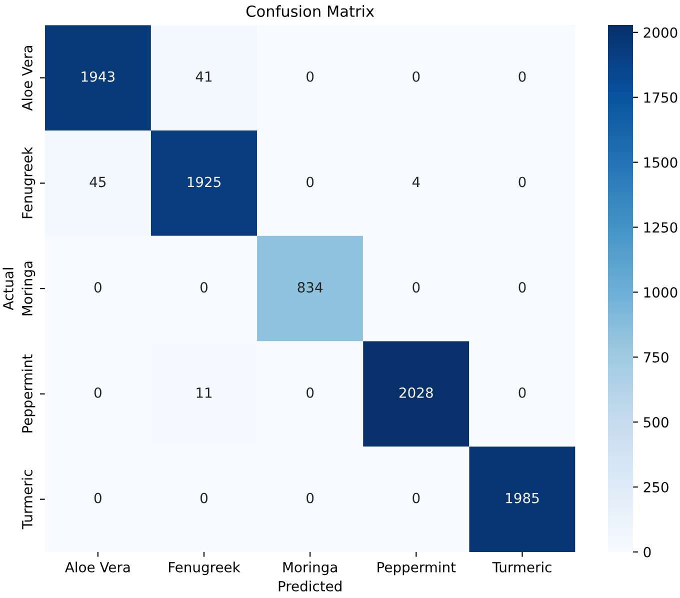 The height and width of the screenshot is (598, 680). What do you see at coordinates (661, 97) in the screenshot?
I see `color-bar-label: 1750` at bounding box center [661, 97].